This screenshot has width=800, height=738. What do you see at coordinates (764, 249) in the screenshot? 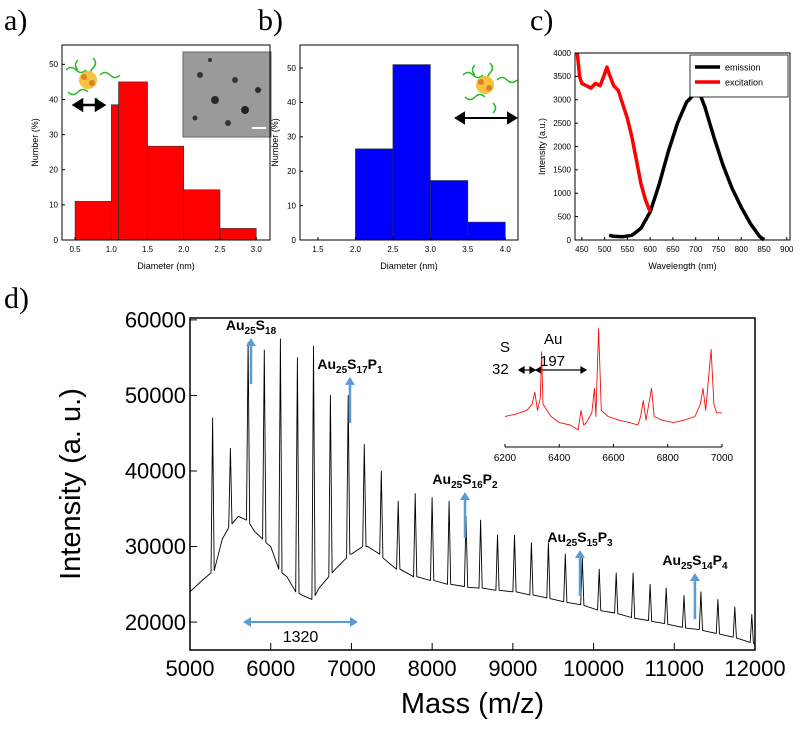
I see `x-tick-label: 850` at bounding box center [764, 249].